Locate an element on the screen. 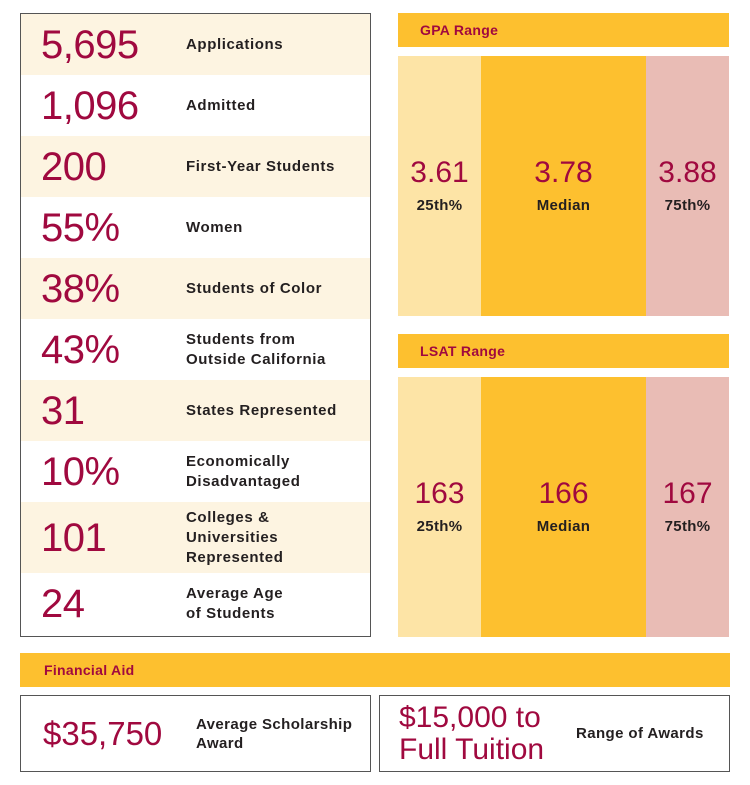 This screenshot has width=750, height=785. stat-label: Students of Color is located at coordinates (254, 288).